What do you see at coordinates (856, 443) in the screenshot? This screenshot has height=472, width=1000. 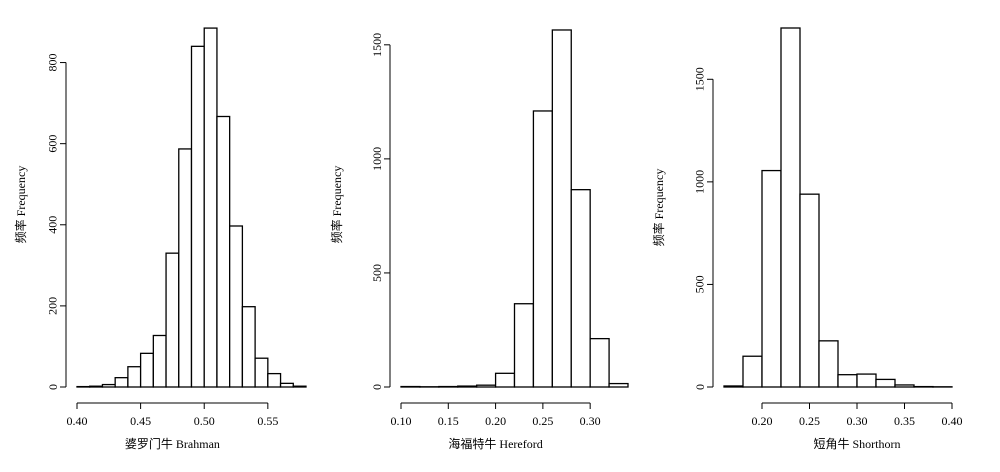 I see `x-axis-title: 短角牛 Shorthorn` at bounding box center [856, 443].